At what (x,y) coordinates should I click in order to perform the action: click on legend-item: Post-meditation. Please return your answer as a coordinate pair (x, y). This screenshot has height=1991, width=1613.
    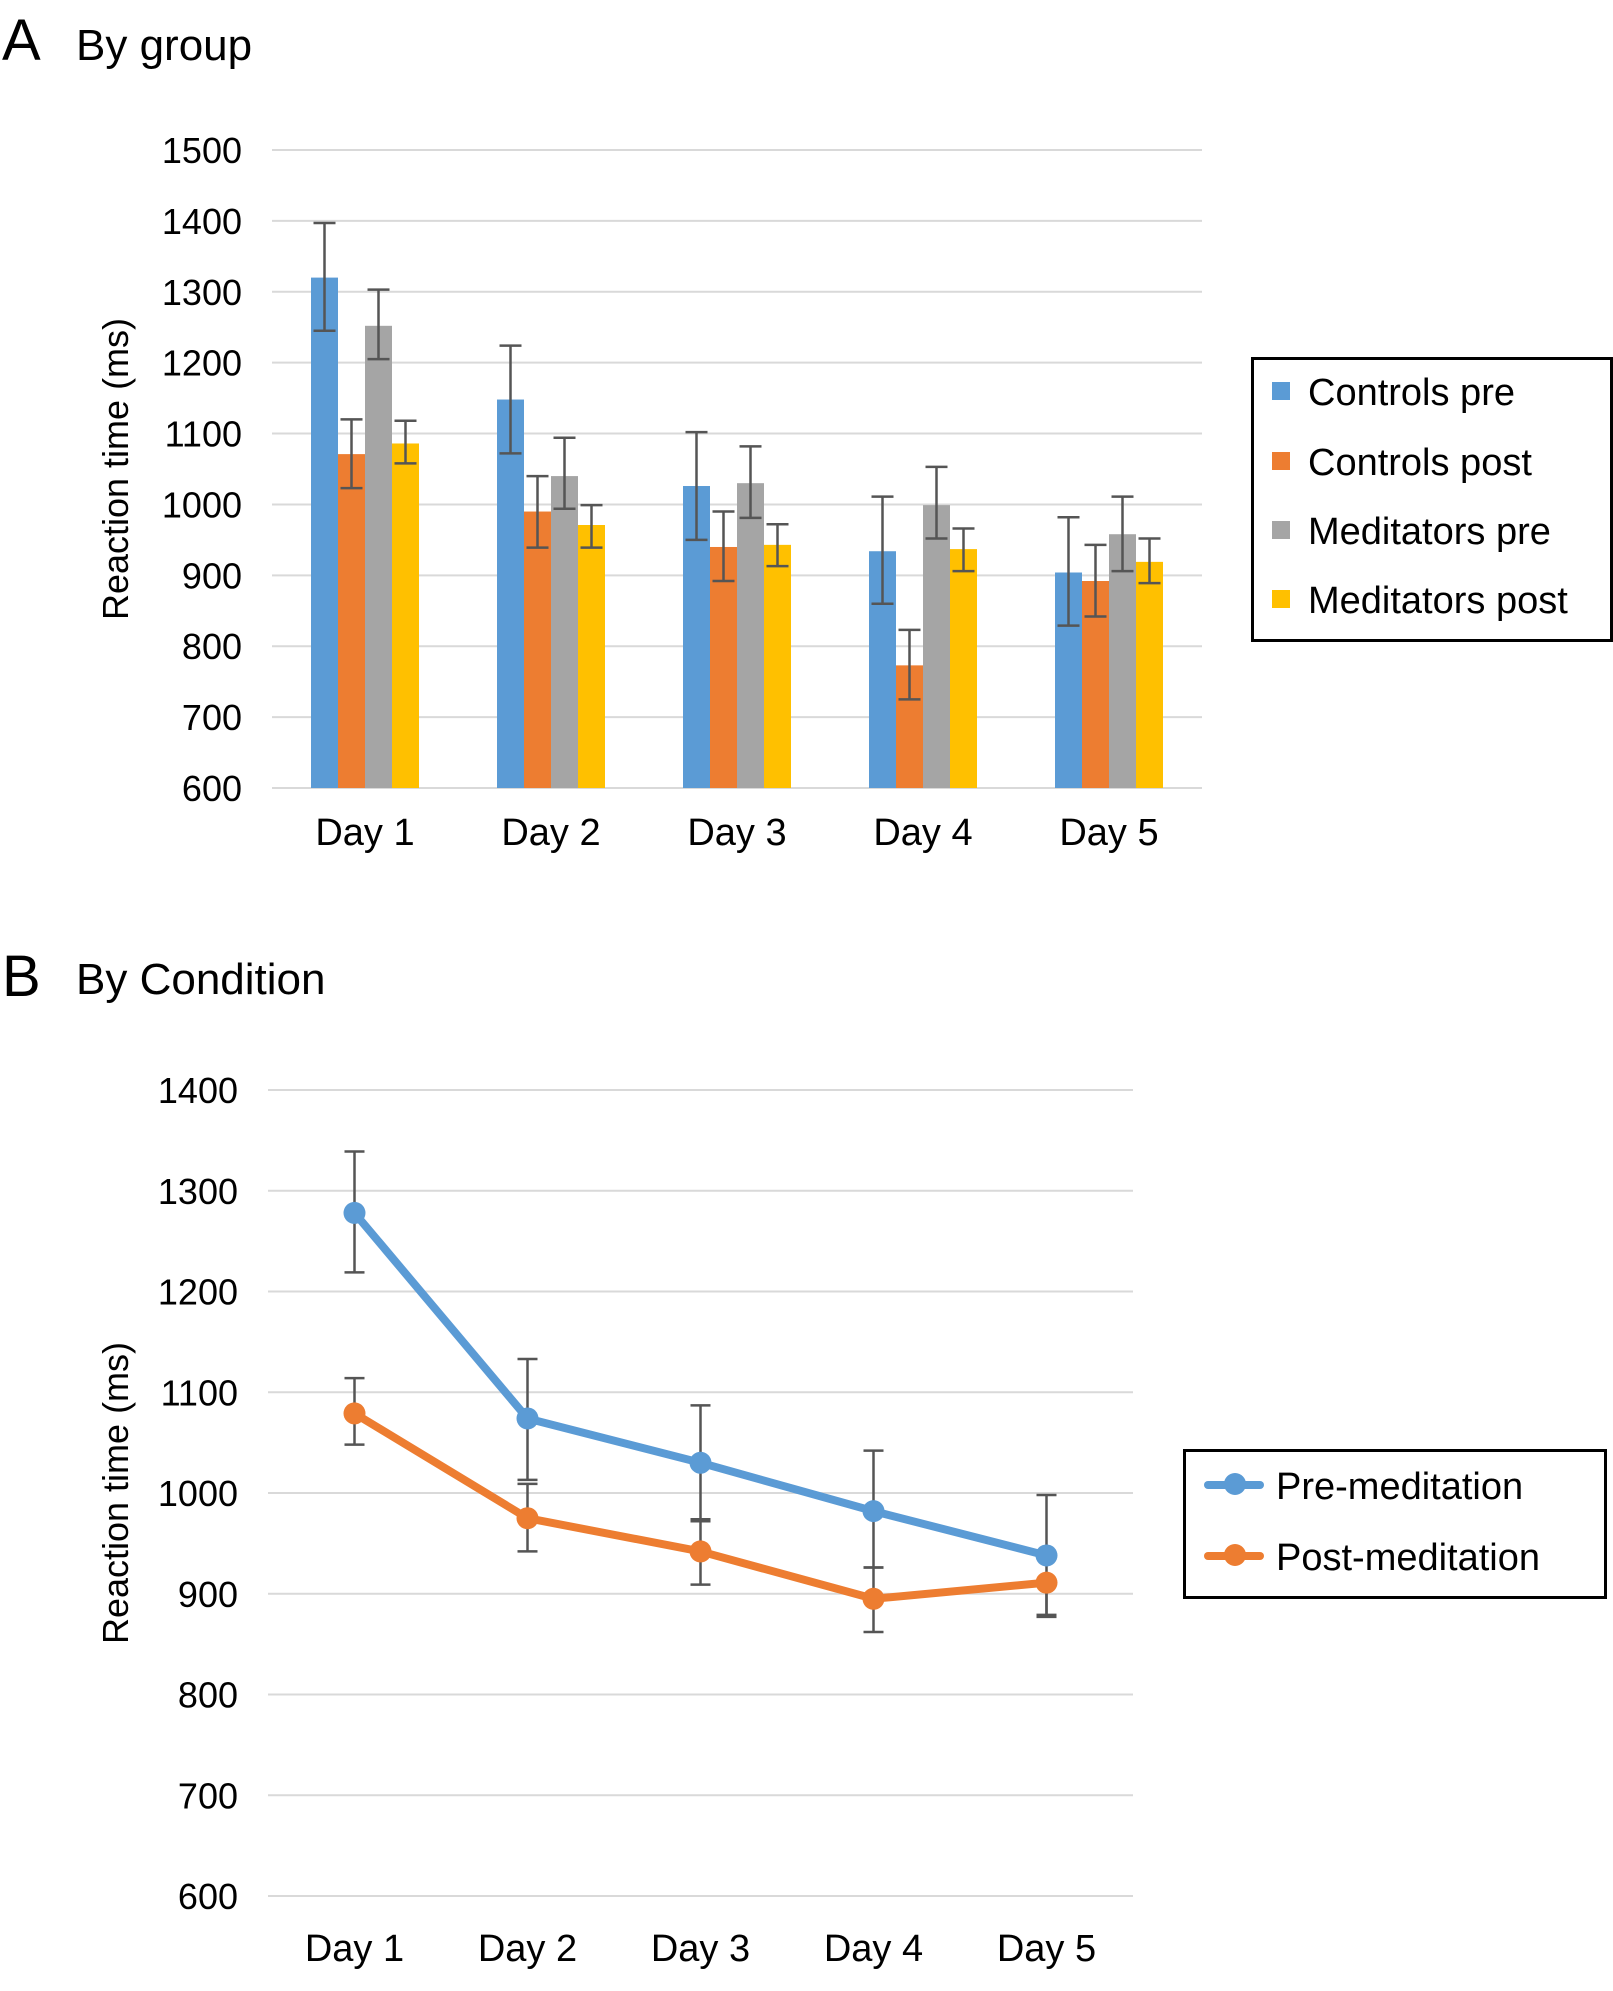
    Looking at the image, I should click on (1372, 1558).